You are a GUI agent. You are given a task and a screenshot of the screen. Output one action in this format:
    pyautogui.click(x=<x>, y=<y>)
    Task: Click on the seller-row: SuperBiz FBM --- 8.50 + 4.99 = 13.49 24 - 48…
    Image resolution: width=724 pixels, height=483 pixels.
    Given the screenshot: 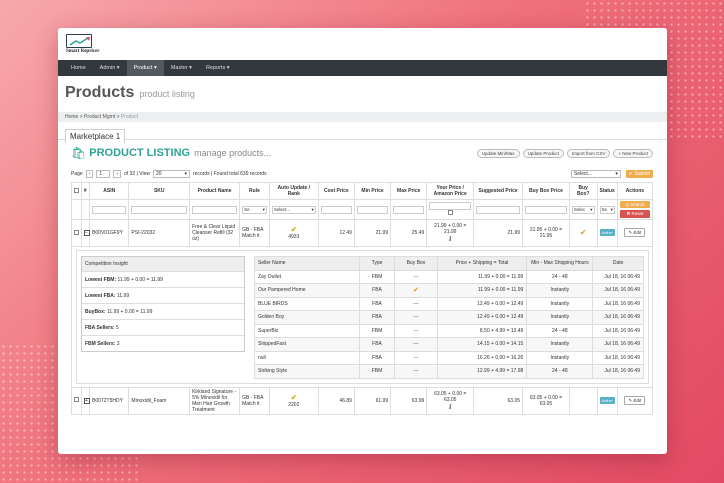 What is the action you would take?
    pyautogui.click(x=448, y=330)
    